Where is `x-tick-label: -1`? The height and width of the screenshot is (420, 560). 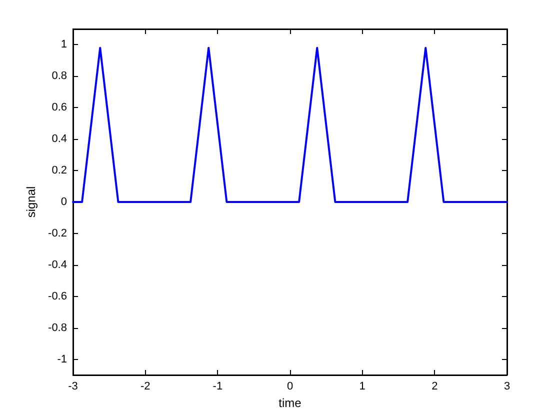 x-tick-label: -1 is located at coordinates (217, 386).